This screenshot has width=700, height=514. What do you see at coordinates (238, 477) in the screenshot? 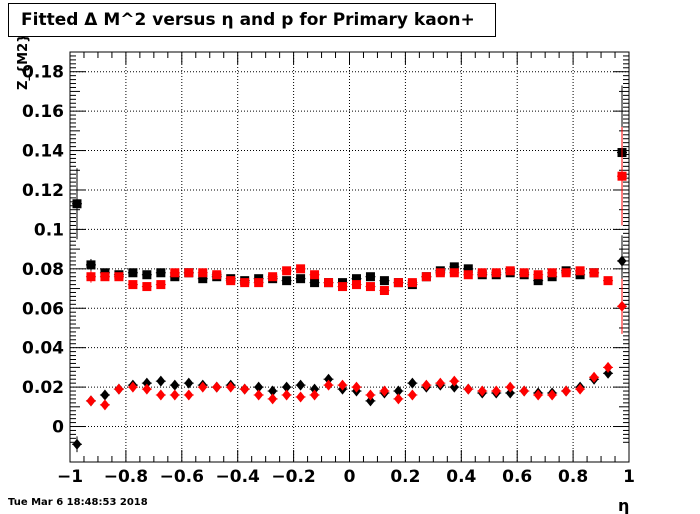
I see `x-tick-label: −0.4` at bounding box center [238, 477].